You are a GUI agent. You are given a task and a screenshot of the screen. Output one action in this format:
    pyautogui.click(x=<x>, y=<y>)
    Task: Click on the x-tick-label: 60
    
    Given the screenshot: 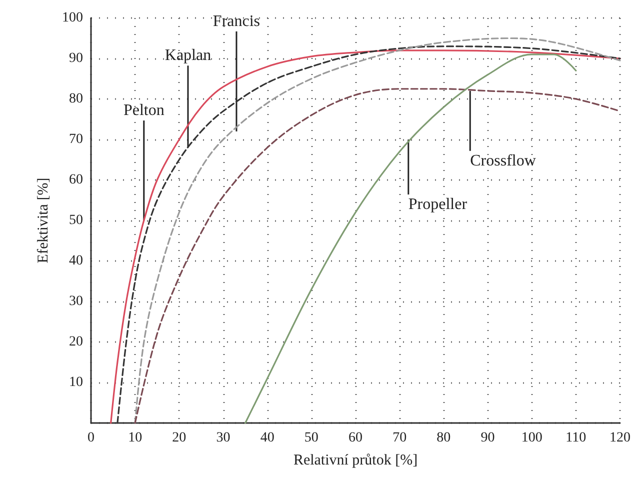 What is the action you would take?
    pyautogui.click(x=355, y=438)
    